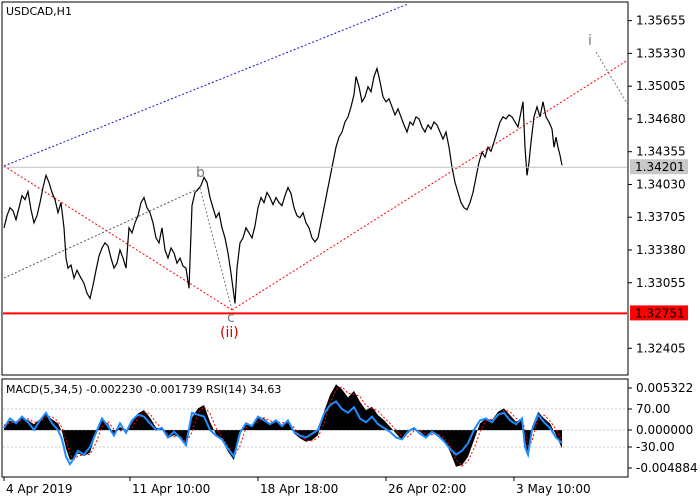 The image size is (700, 500). What do you see at coordinates (216, 249) in the screenshot?
I see `gray-wave-bc` at bounding box center [216, 249].